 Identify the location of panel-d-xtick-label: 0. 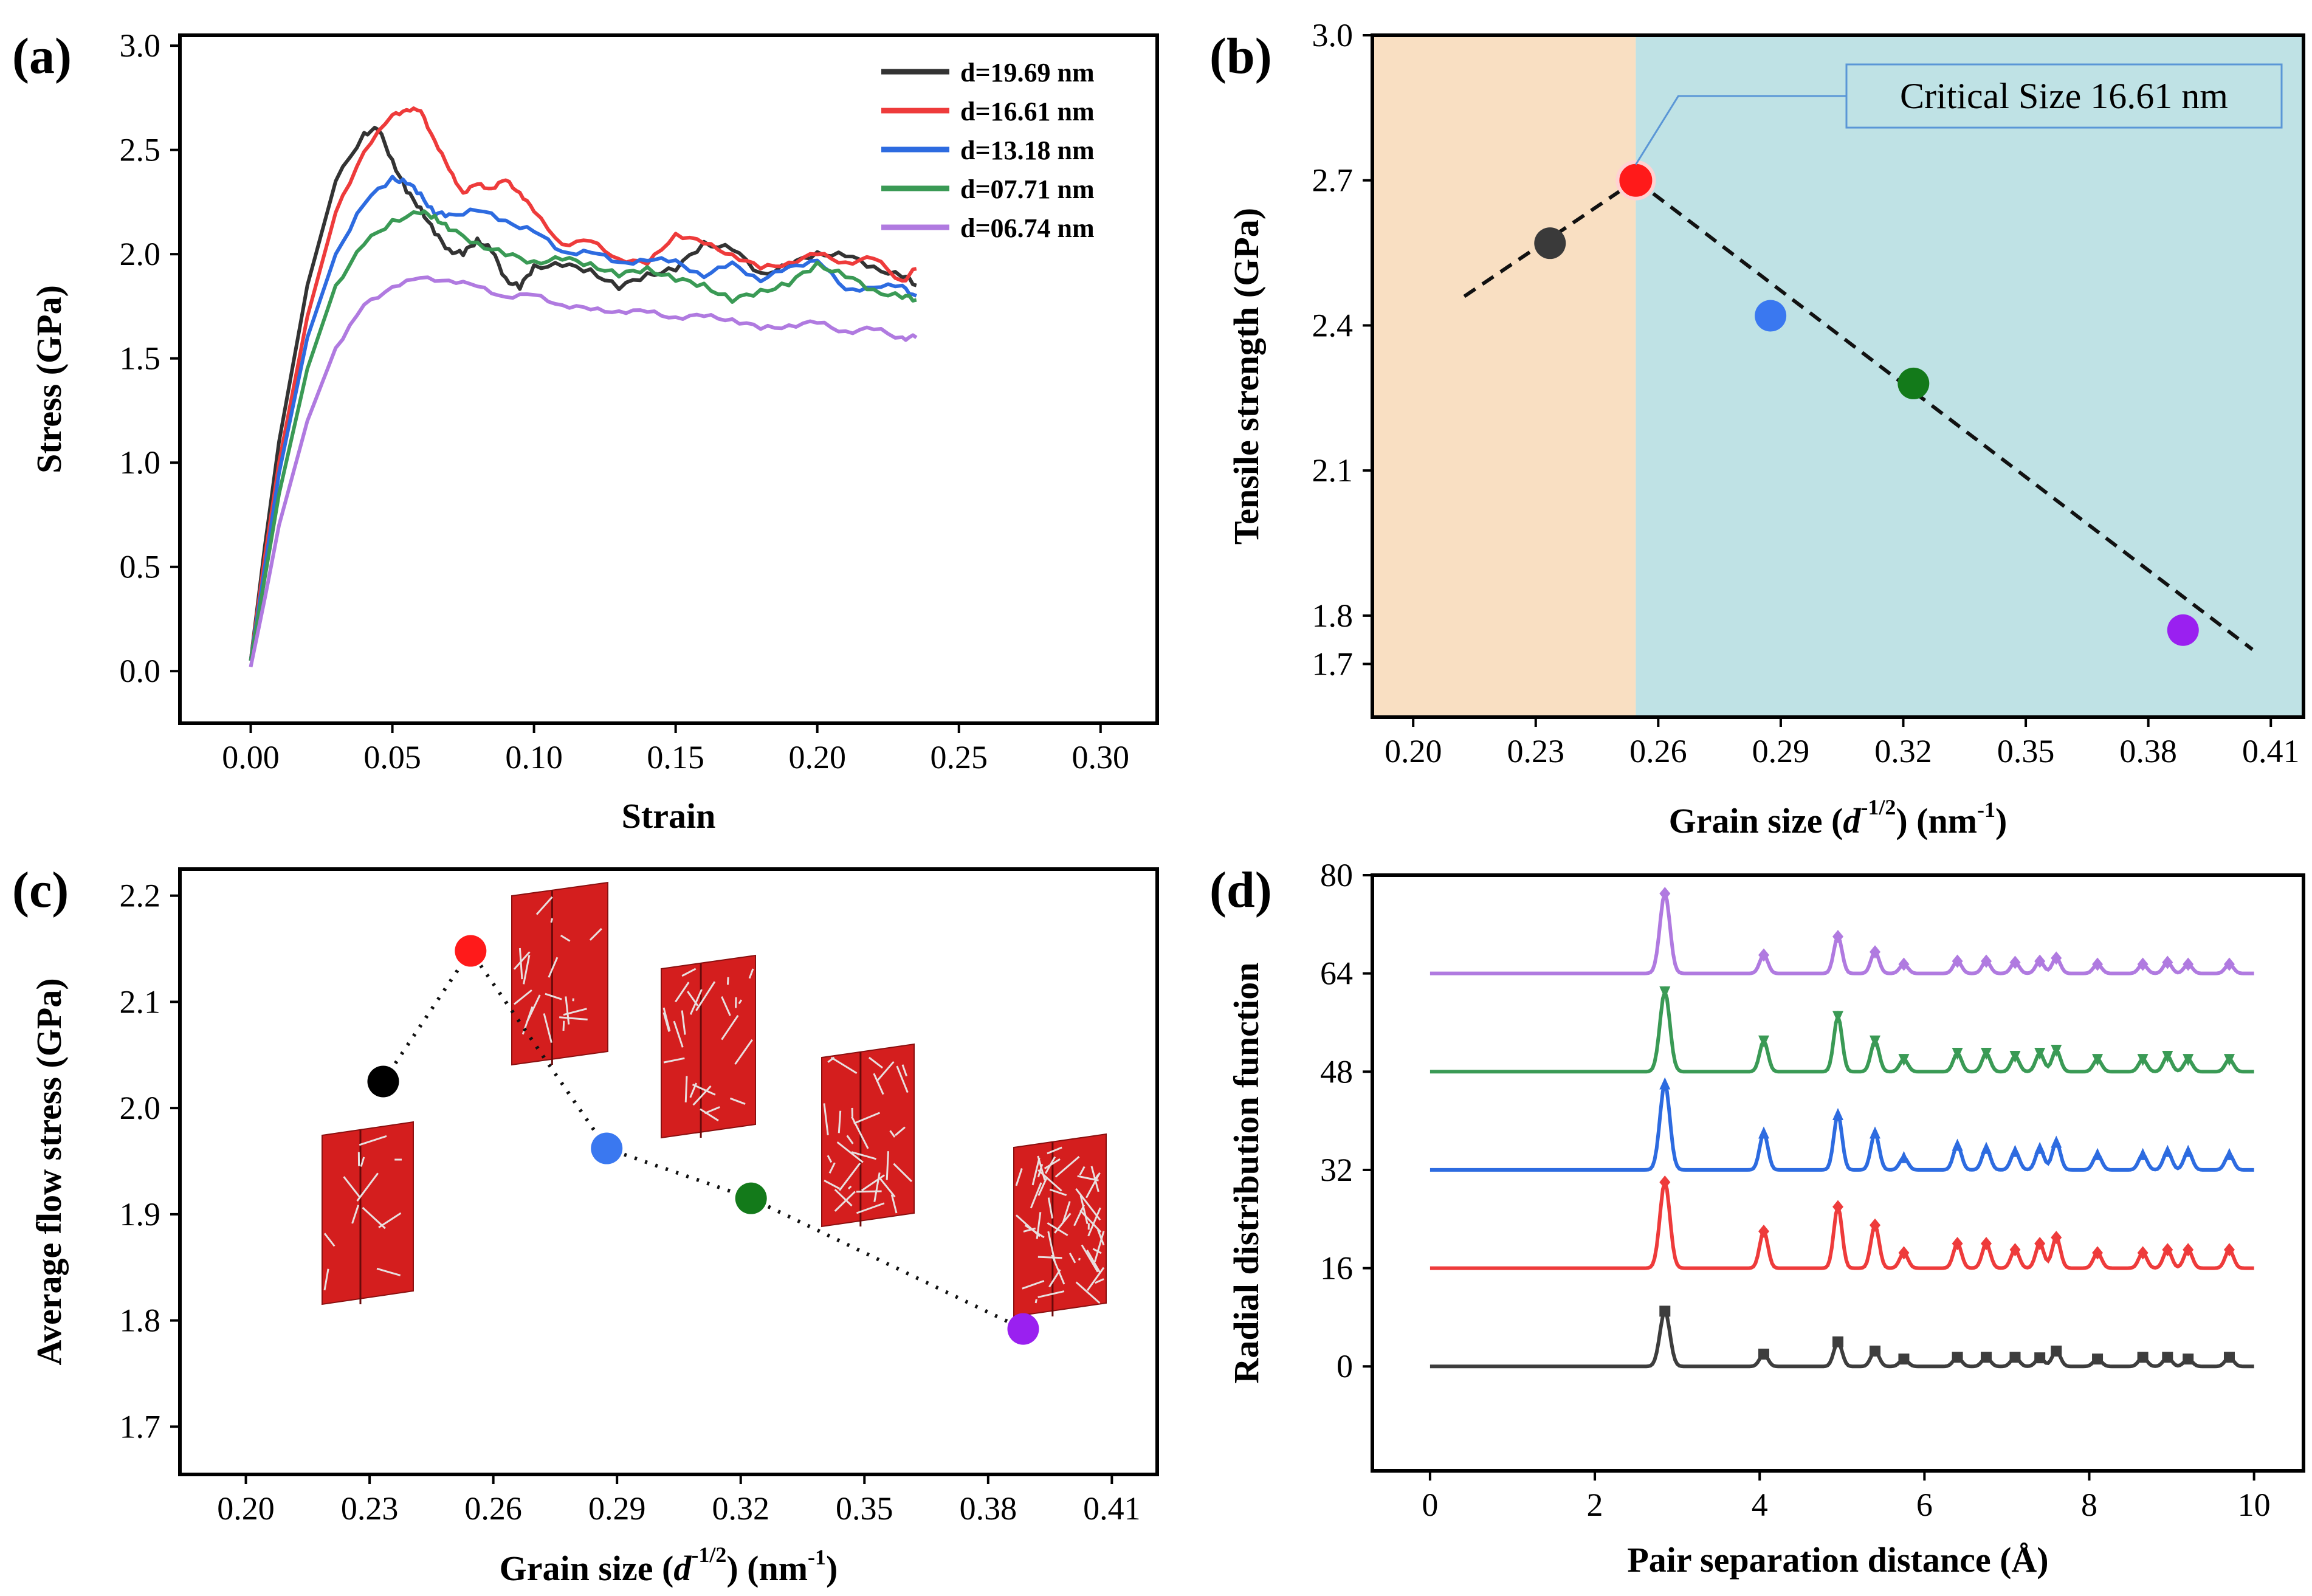
(1430, 1505).